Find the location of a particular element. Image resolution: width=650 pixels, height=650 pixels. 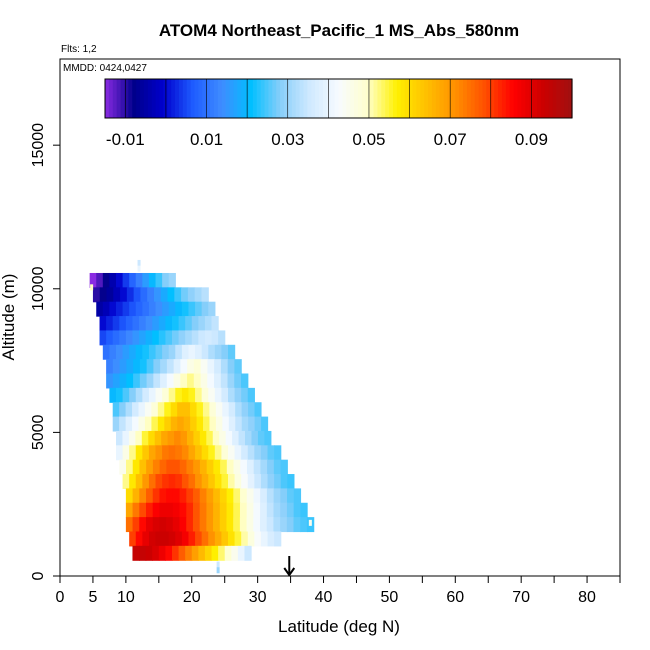

colorbar-tick-label: 0.03 is located at coordinates (287, 139).